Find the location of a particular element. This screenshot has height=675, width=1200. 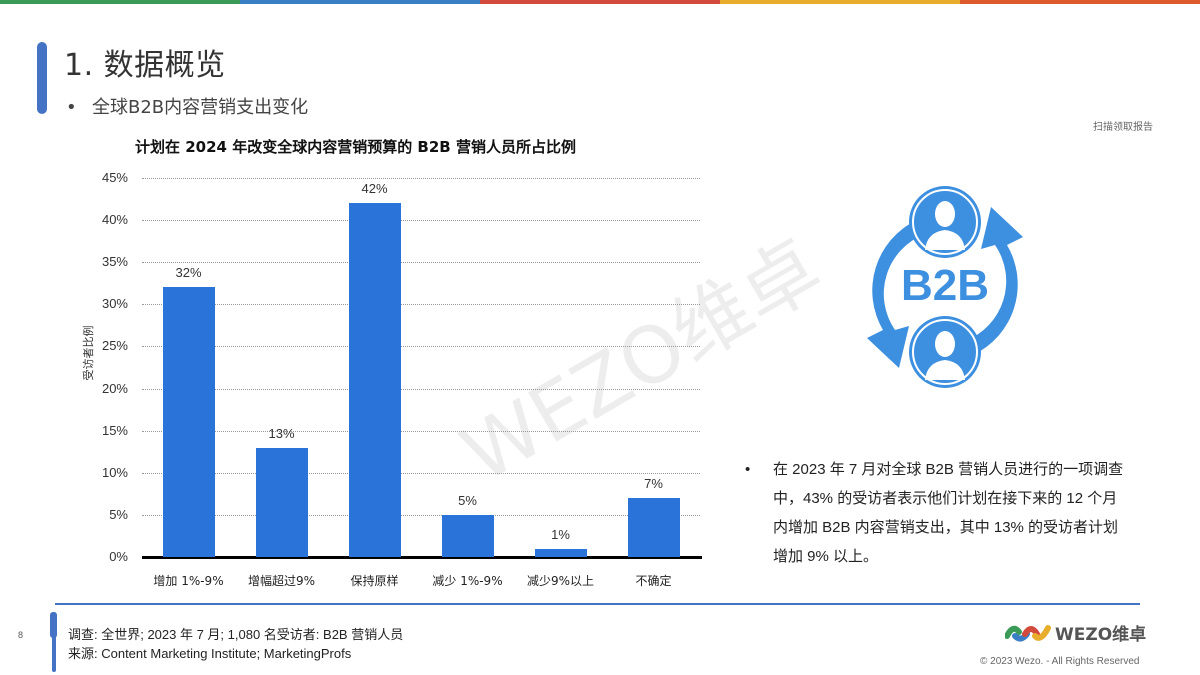

color-segment-orange is located at coordinates (1080, 2).